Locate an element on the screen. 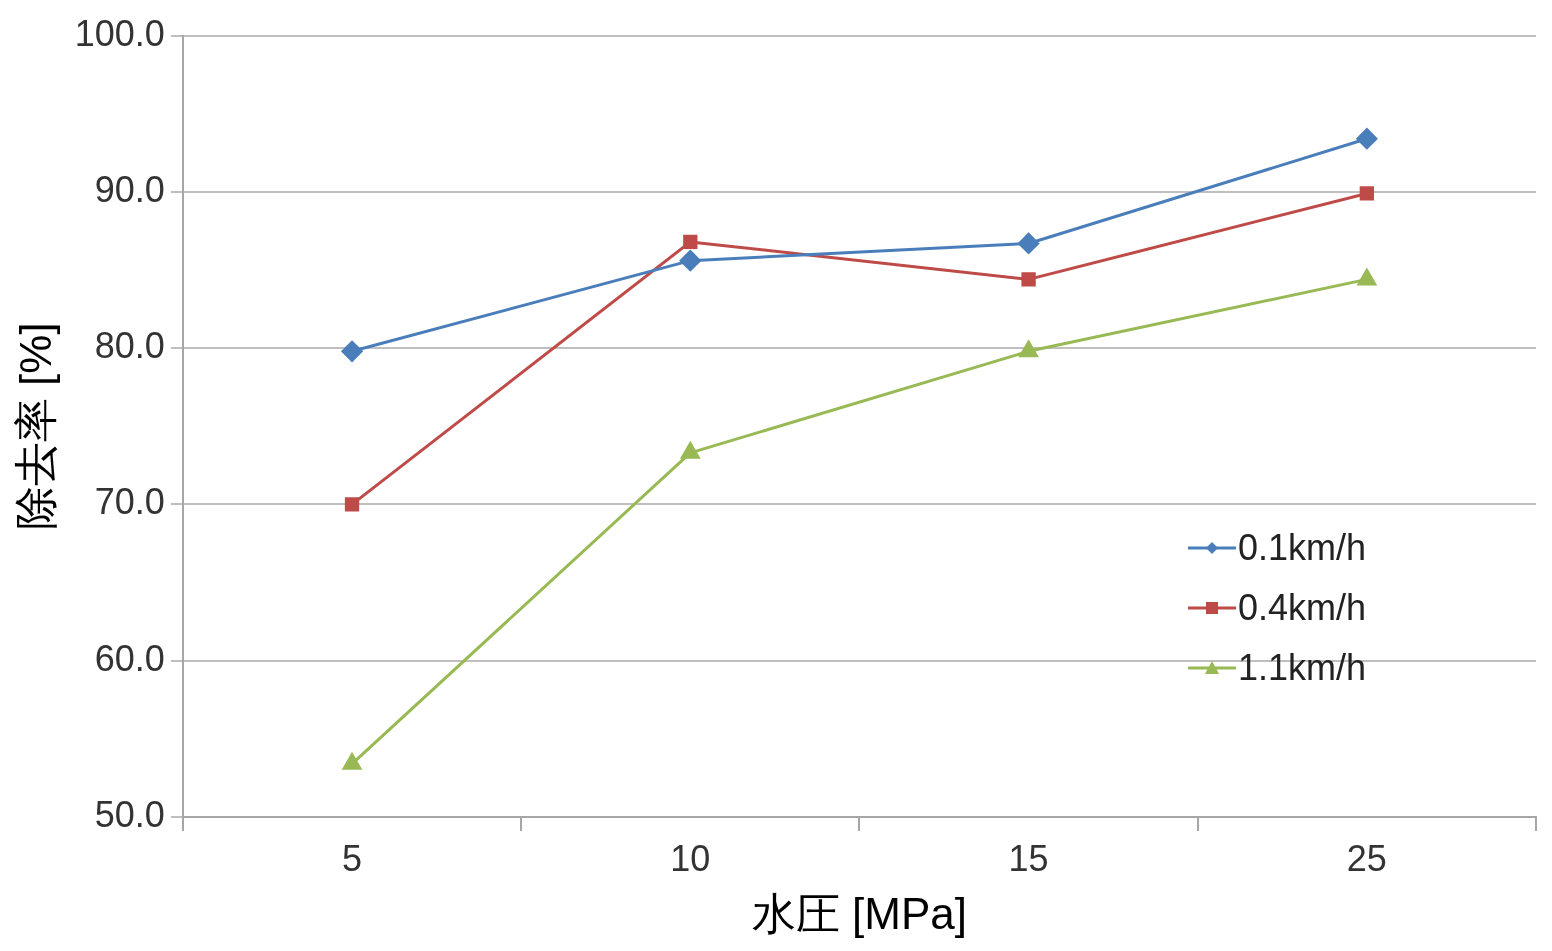 Image resolution: width=1552 pixels, height=951 pixels. legend-label: 0.1km/h is located at coordinates (1301, 547).